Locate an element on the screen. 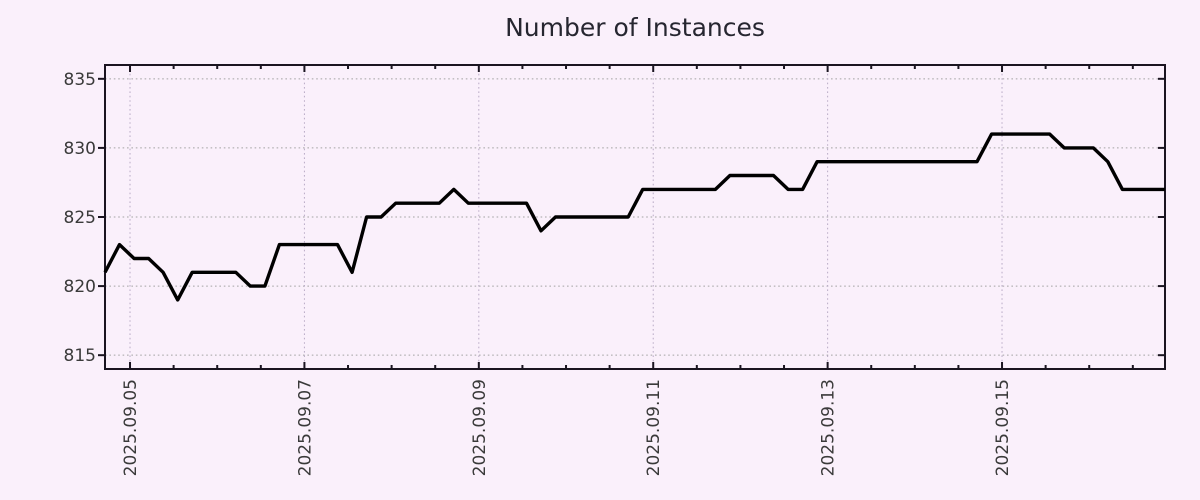 Image resolution: width=1200 pixels, height=500 pixels. chart-title: Number of Instances is located at coordinates (635, 27).